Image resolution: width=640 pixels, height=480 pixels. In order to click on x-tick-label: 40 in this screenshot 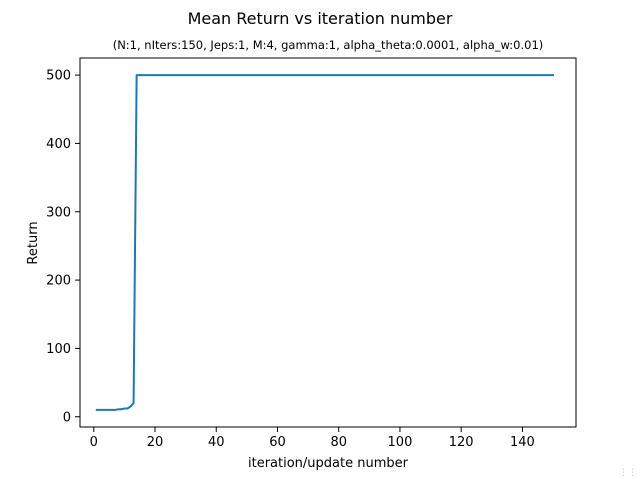, I will do `click(216, 442)`.